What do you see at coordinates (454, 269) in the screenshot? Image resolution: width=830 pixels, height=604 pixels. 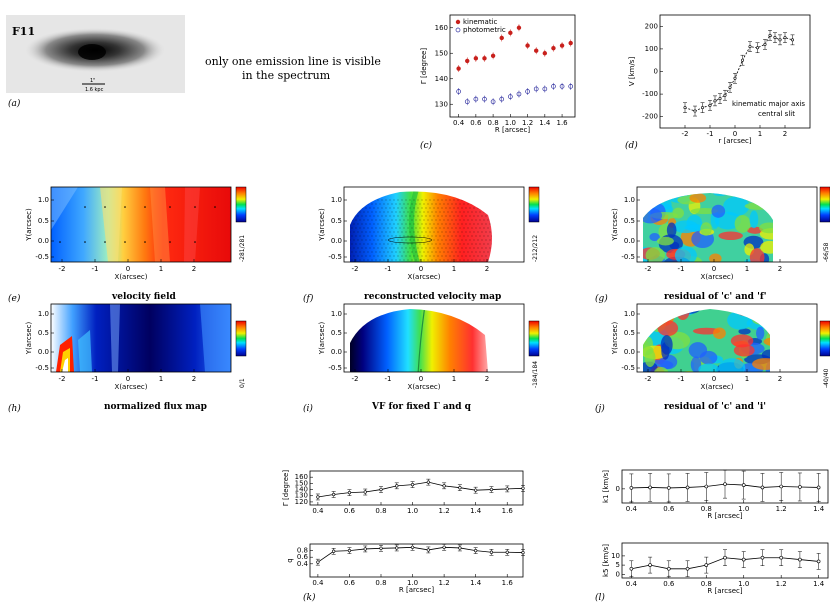 I see `f-xtick-label: 1` at bounding box center [454, 269].